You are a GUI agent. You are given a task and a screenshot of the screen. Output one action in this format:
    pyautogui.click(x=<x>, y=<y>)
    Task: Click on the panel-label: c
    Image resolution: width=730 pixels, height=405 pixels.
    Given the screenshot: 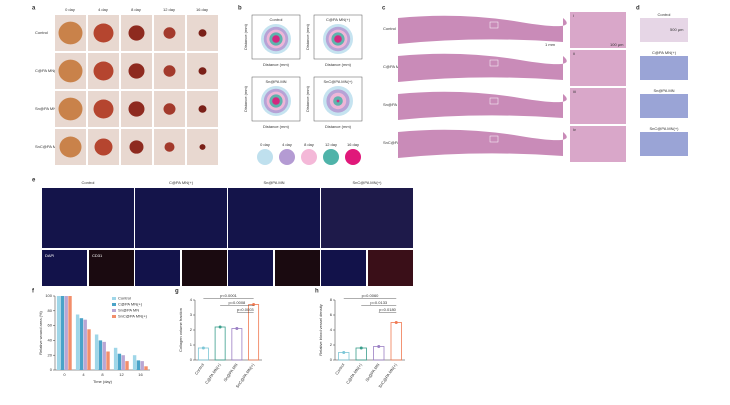 What is the action you would take?
    pyautogui.click(x=384, y=9)
    